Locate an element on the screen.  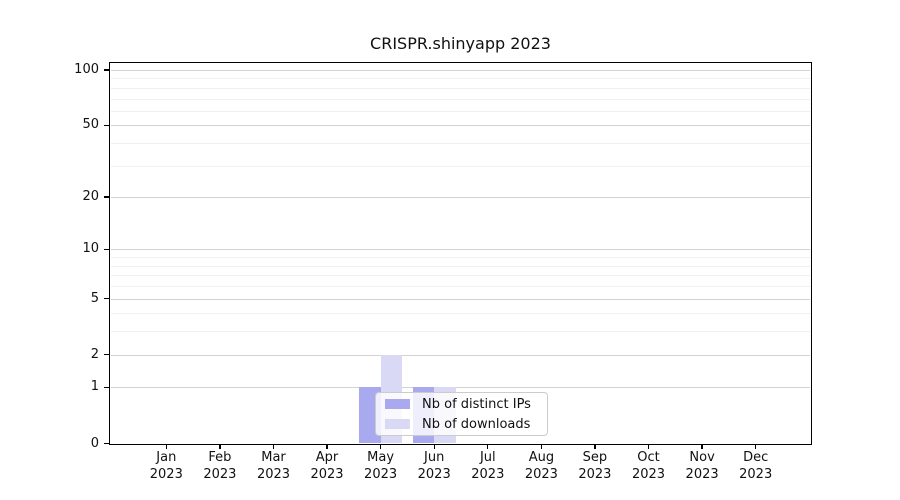
x-axis-tick-label: Mar 2023 is located at coordinates (273, 466).